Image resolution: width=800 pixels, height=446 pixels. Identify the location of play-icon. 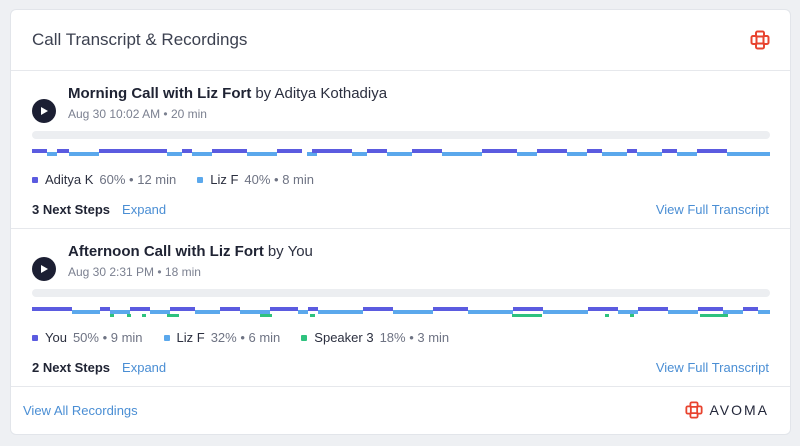
(44, 269).